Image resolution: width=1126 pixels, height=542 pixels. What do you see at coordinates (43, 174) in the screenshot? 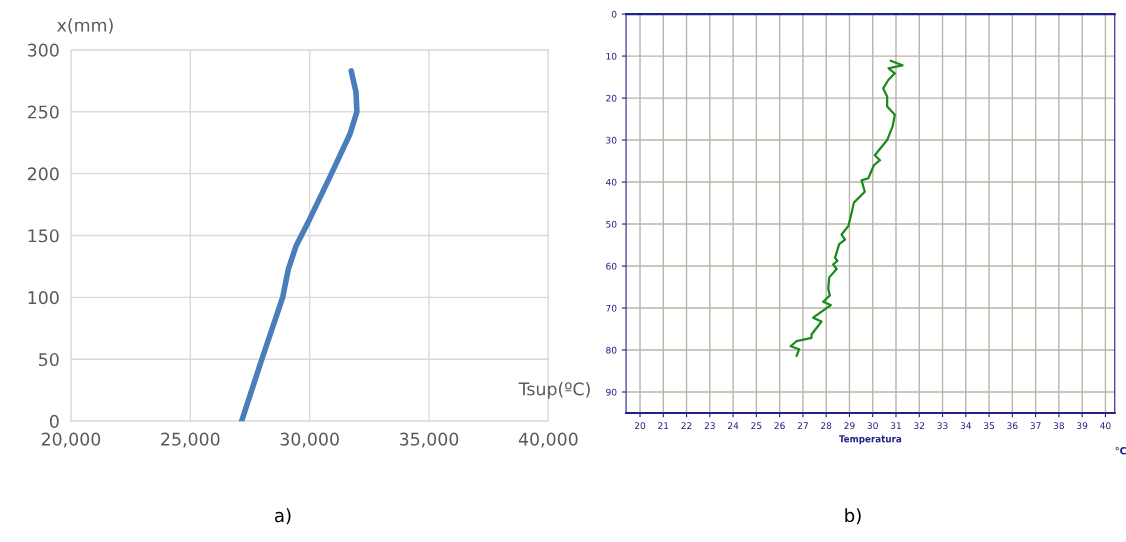
I see `y-tick-label: 200` at bounding box center [43, 174].